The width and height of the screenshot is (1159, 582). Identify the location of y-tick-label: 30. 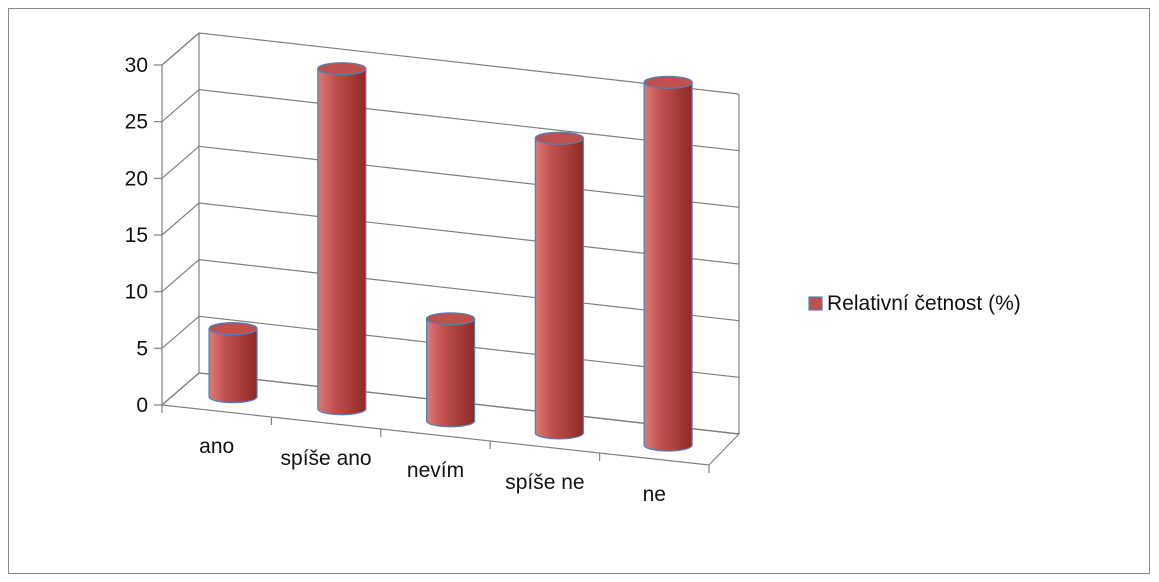
(136, 65).